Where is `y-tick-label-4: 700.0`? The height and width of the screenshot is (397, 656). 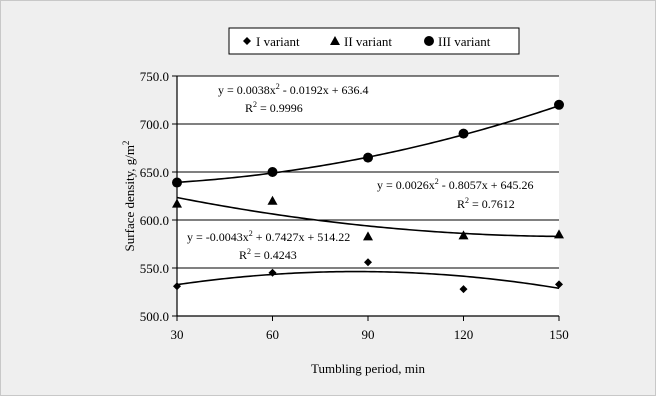 y-tick-label-4: 700.0 is located at coordinates (154, 124).